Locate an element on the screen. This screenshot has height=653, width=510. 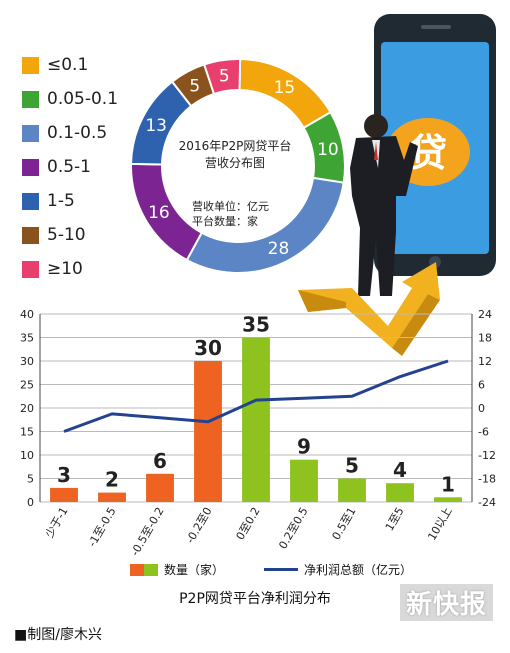
legend-item: 0.5-1 is located at coordinates (70, 167).